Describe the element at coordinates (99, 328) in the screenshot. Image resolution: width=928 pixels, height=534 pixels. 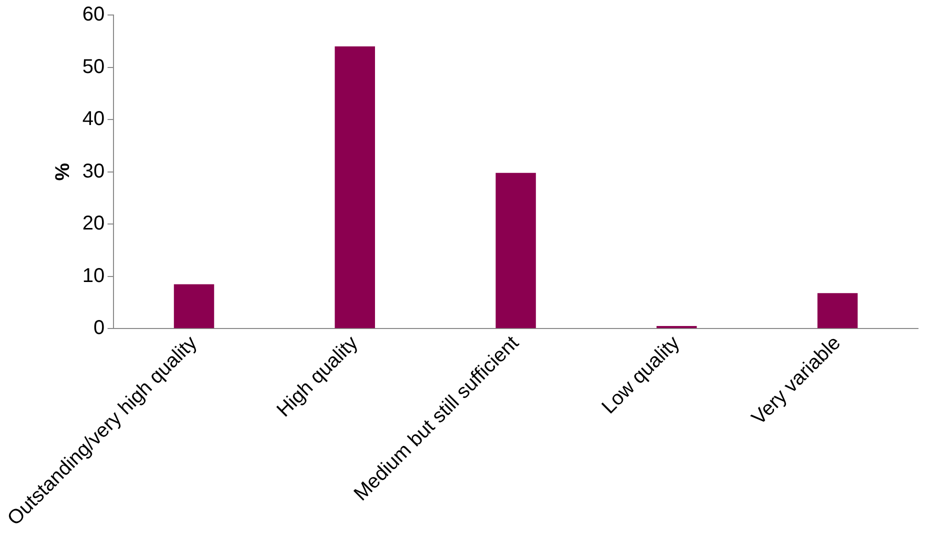
I see `y-tick-label: 0` at that location.